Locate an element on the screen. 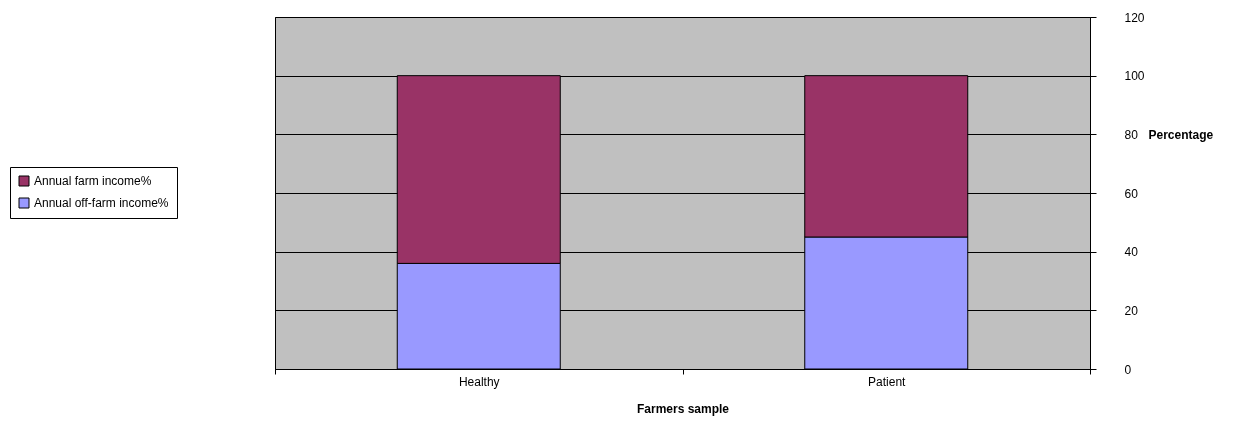 The image size is (1260, 436). y-tick-label: 120 is located at coordinates (1134, 17).